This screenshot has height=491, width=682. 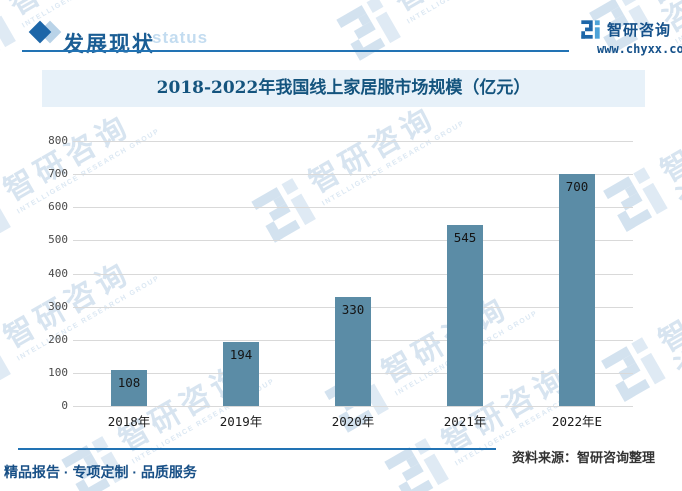 I want to click on x-axis: 2018年 2019年 2020年 2021年 2022年E, so click(x=353, y=420).